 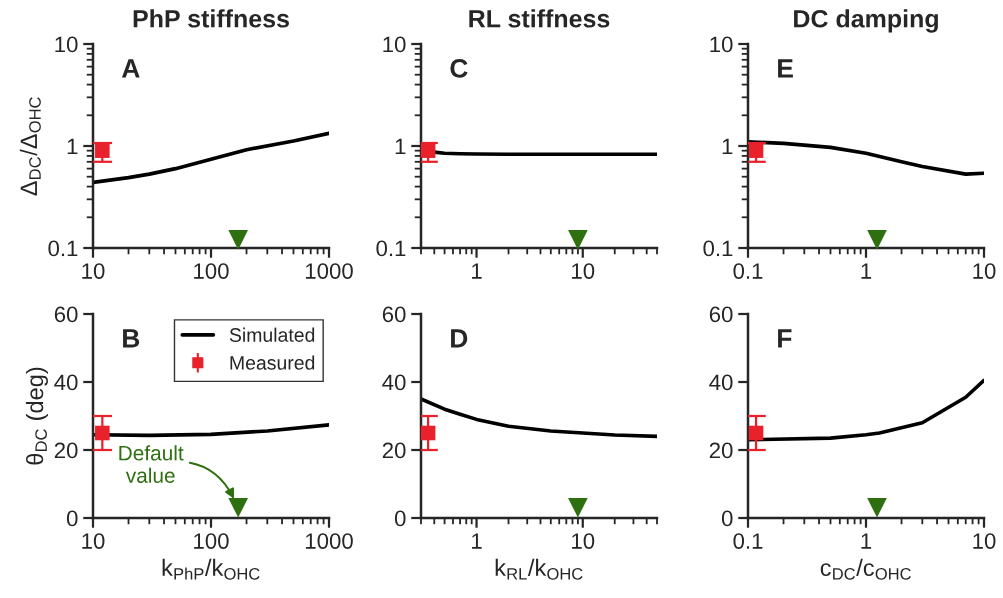 What do you see at coordinates (151, 464) in the screenshot?
I see `annotation: Default value` at bounding box center [151, 464].